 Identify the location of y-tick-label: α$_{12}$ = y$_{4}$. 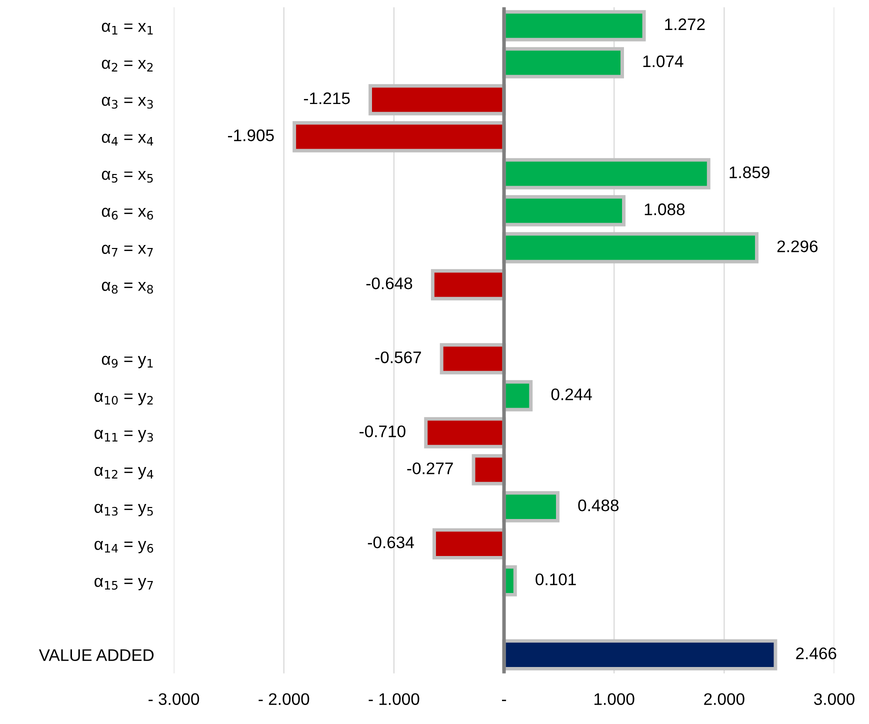
(124, 473).